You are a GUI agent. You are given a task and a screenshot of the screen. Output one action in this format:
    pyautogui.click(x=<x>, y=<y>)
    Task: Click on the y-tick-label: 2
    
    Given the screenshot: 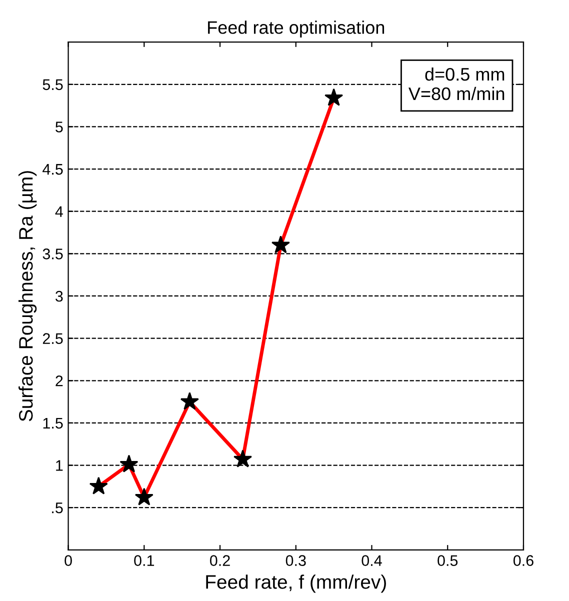 What is the action you would take?
    pyautogui.click(x=59, y=381)
    